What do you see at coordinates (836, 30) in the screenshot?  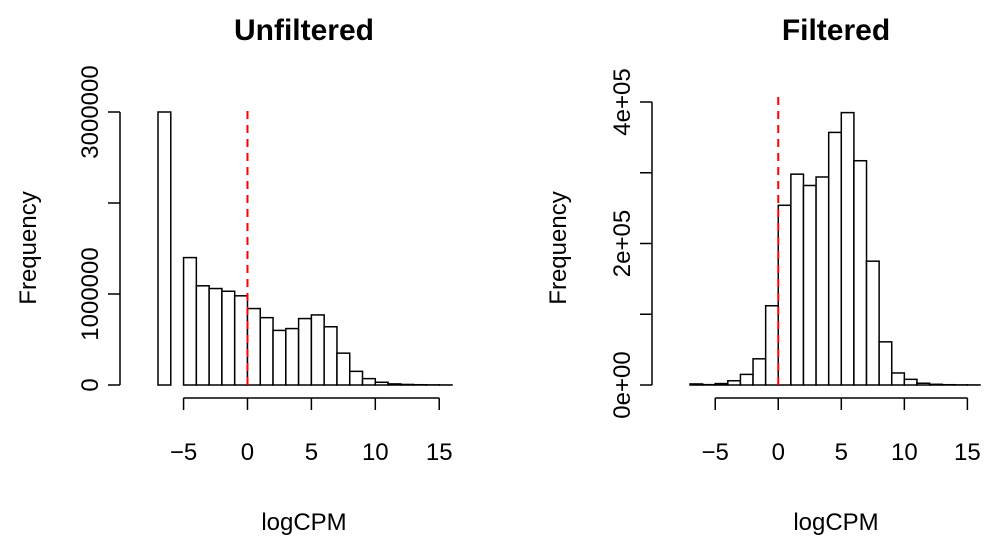 I see `chart-title: Filtered` at bounding box center [836, 30].